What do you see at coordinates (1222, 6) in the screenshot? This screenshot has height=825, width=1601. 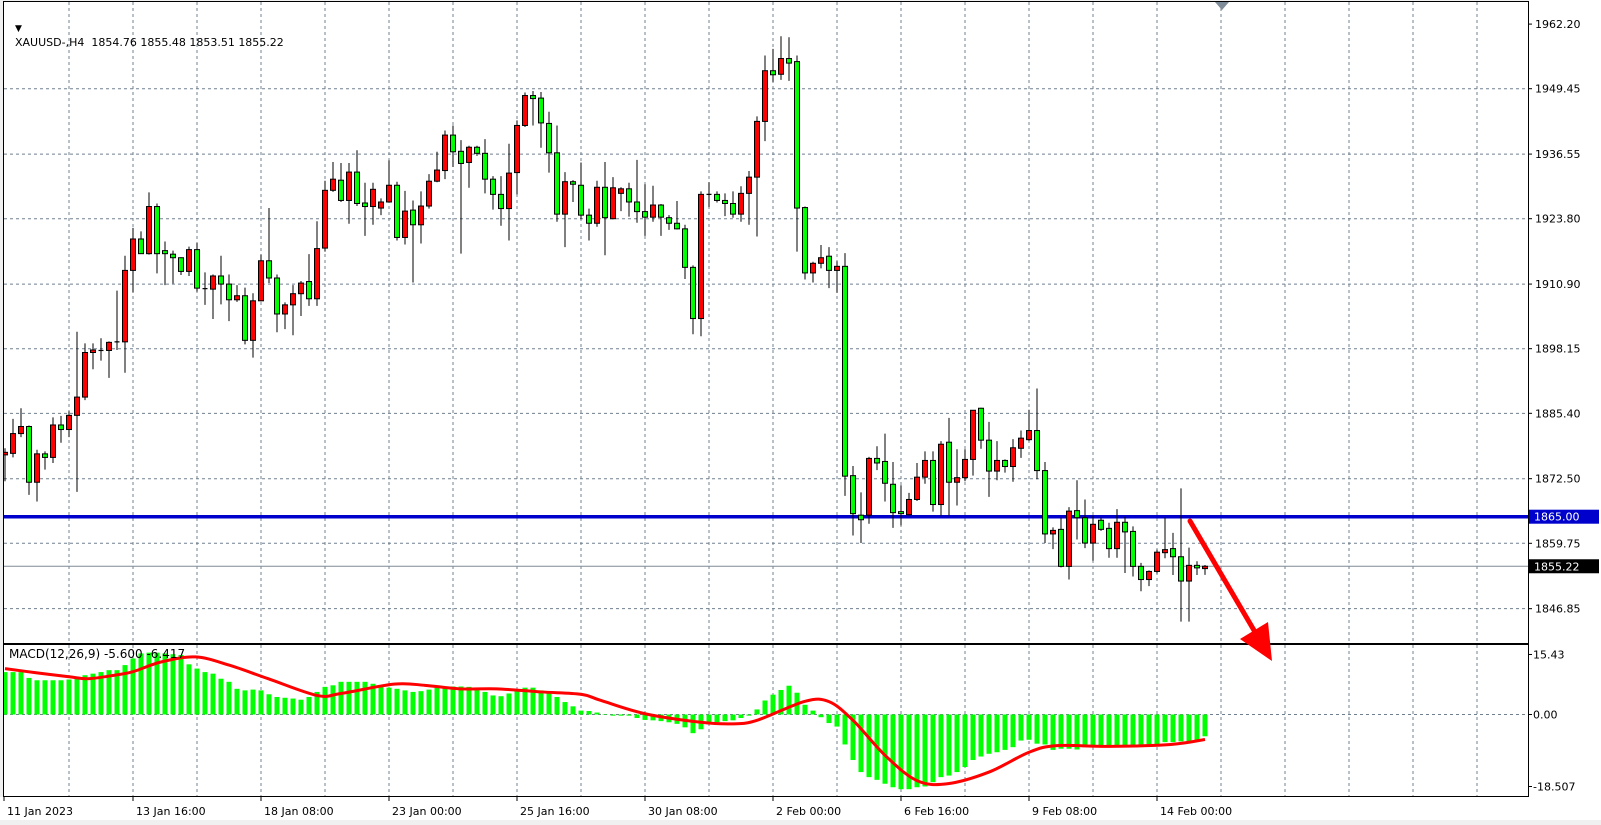 I see `chart-shift-marker-icon` at bounding box center [1222, 6].